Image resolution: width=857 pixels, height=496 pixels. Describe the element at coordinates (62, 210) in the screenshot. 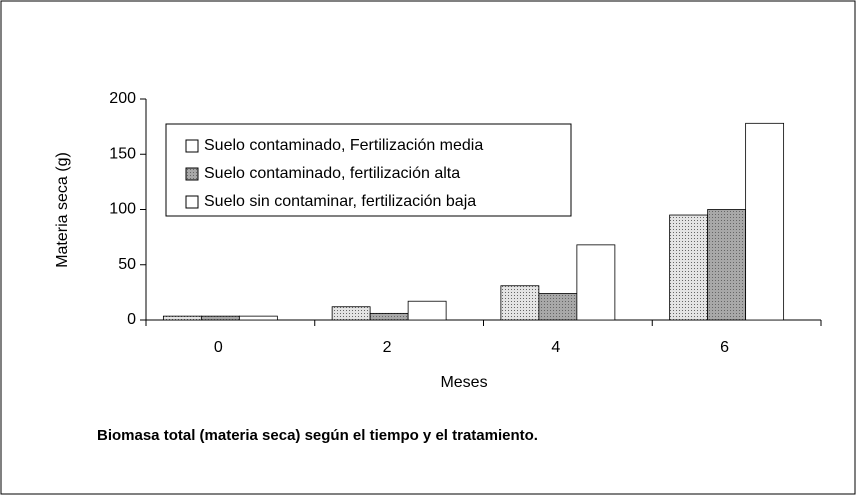

I see `y-axis-label: Materia seca (g)` at that location.